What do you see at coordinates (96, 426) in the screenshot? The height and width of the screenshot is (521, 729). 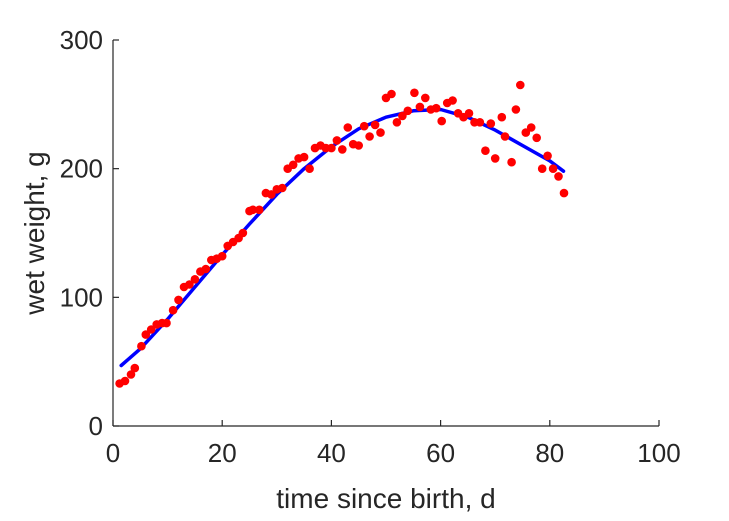 I see `y-tick-label: 0` at bounding box center [96, 426].